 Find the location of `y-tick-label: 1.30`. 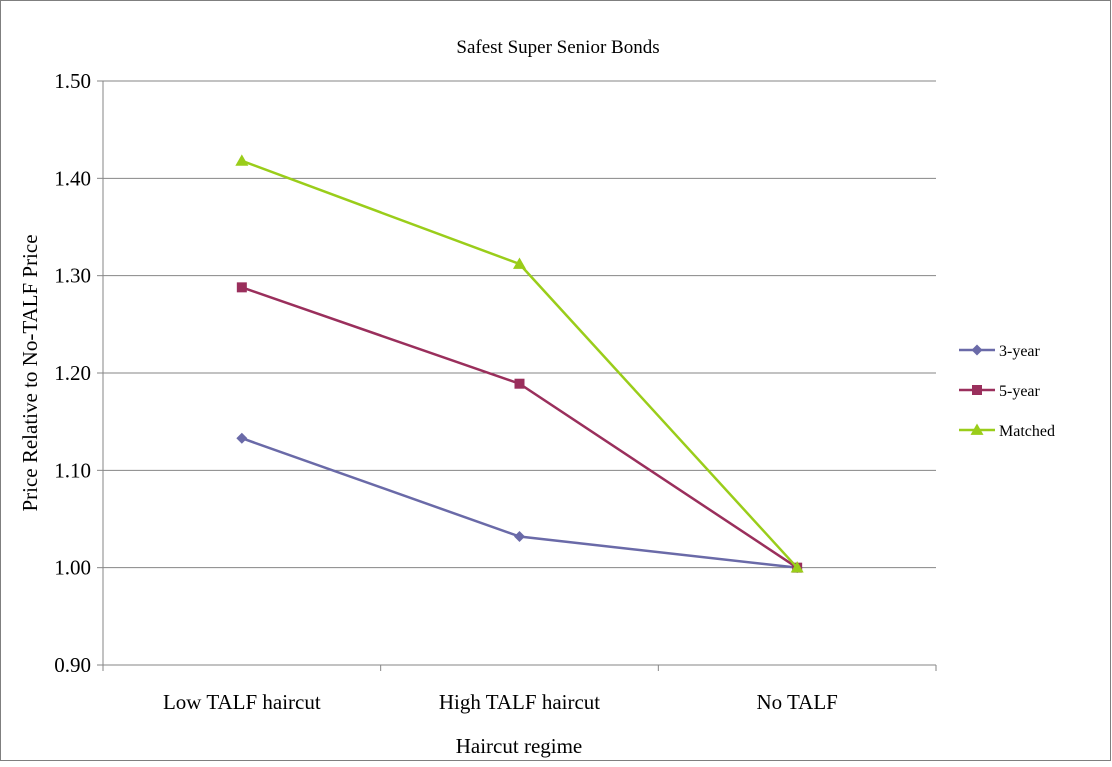

y-tick-label: 1.30 is located at coordinates (72, 276).